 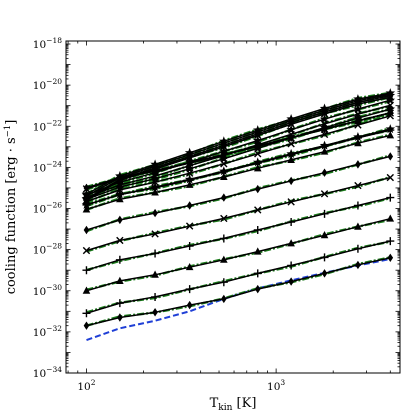 What do you see at coordinates (54, 40) in the screenshot?
I see `y-tick-exponent: −18` at bounding box center [54, 40].